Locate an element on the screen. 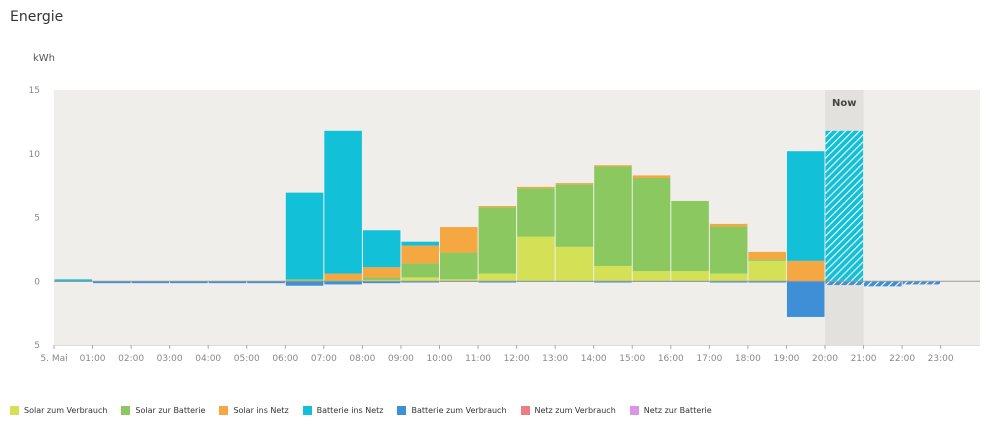 The height and width of the screenshot is (427, 988). bar-solar-zum-verbrauch-11:00 is located at coordinates (497, 277).